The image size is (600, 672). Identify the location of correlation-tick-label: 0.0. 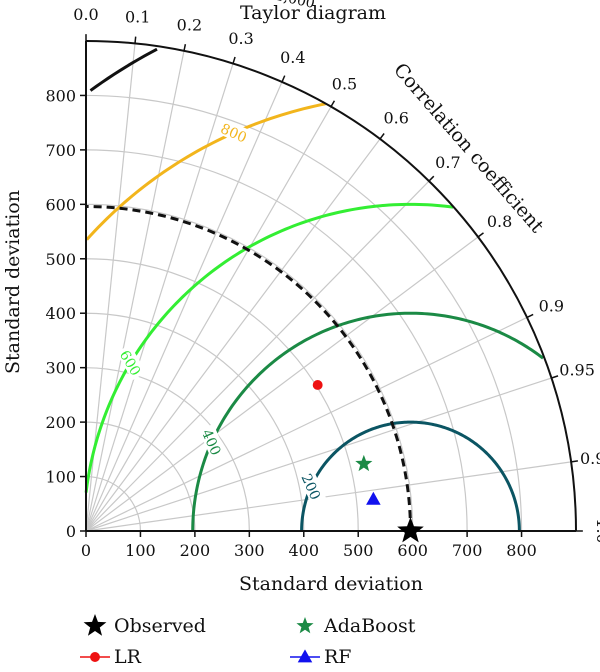
(85, 14).